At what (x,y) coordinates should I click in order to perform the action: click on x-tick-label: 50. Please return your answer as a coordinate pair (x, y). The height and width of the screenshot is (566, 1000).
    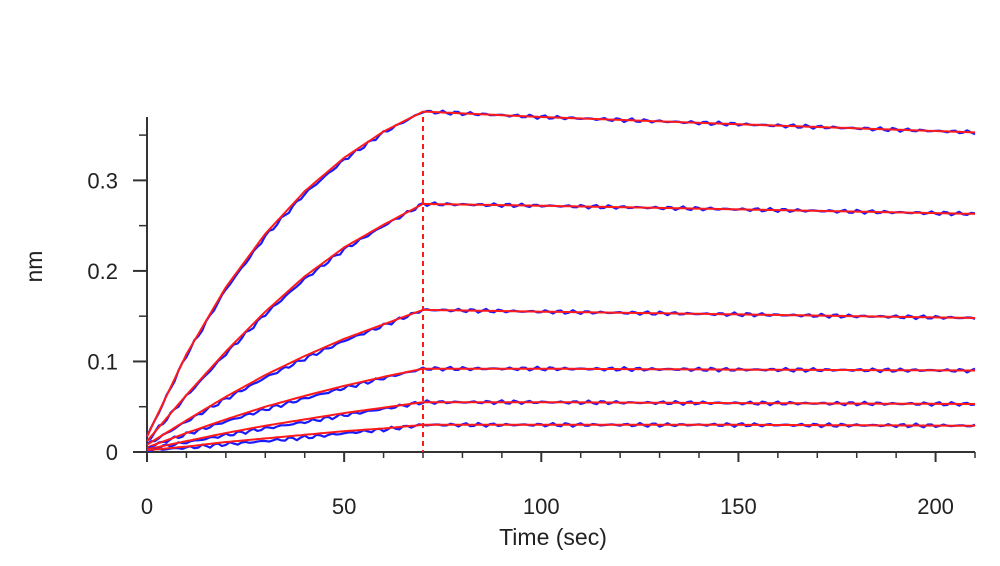
    Looking at the image, I should click on (344, 506).